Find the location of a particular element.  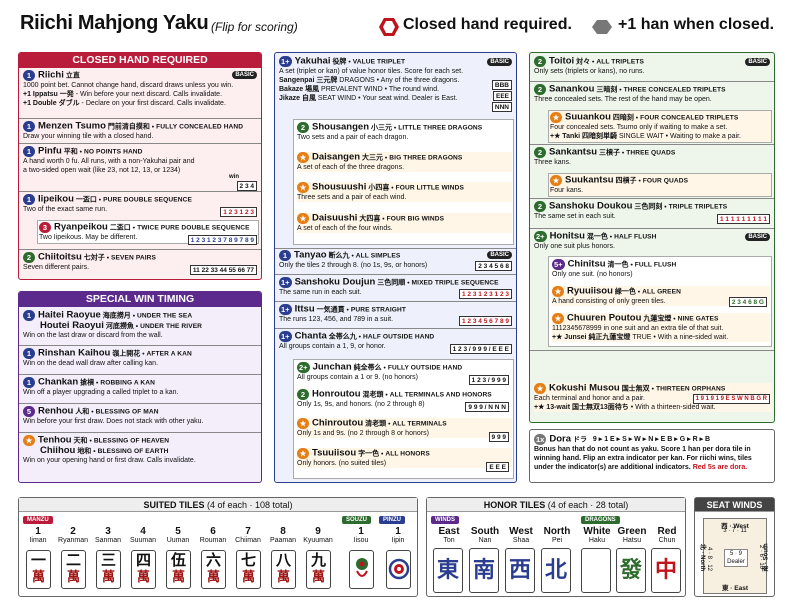

manzu-label-7: 7 Chiiman is located at coordinates (248, 535).